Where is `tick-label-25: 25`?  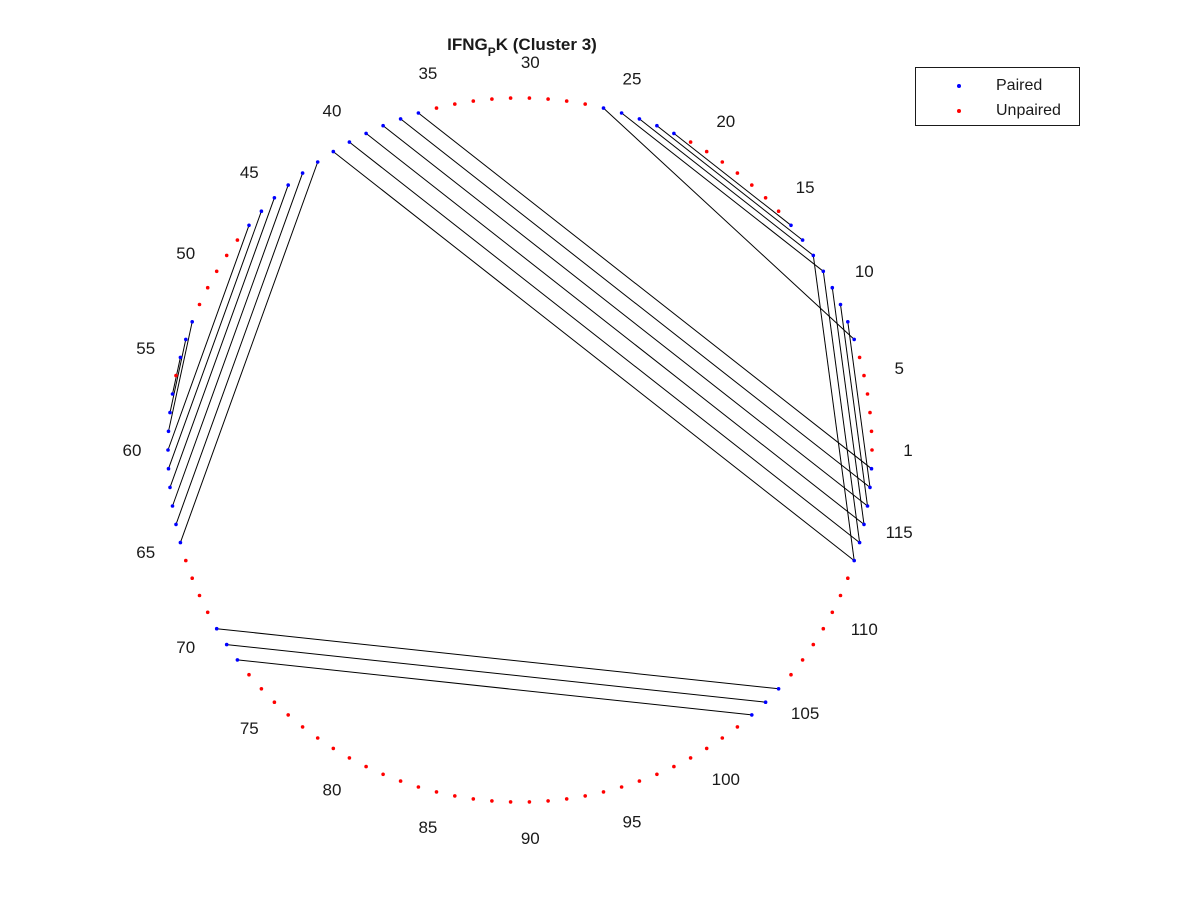
tick-label-25: 25 is located at coordinates (632, 79).